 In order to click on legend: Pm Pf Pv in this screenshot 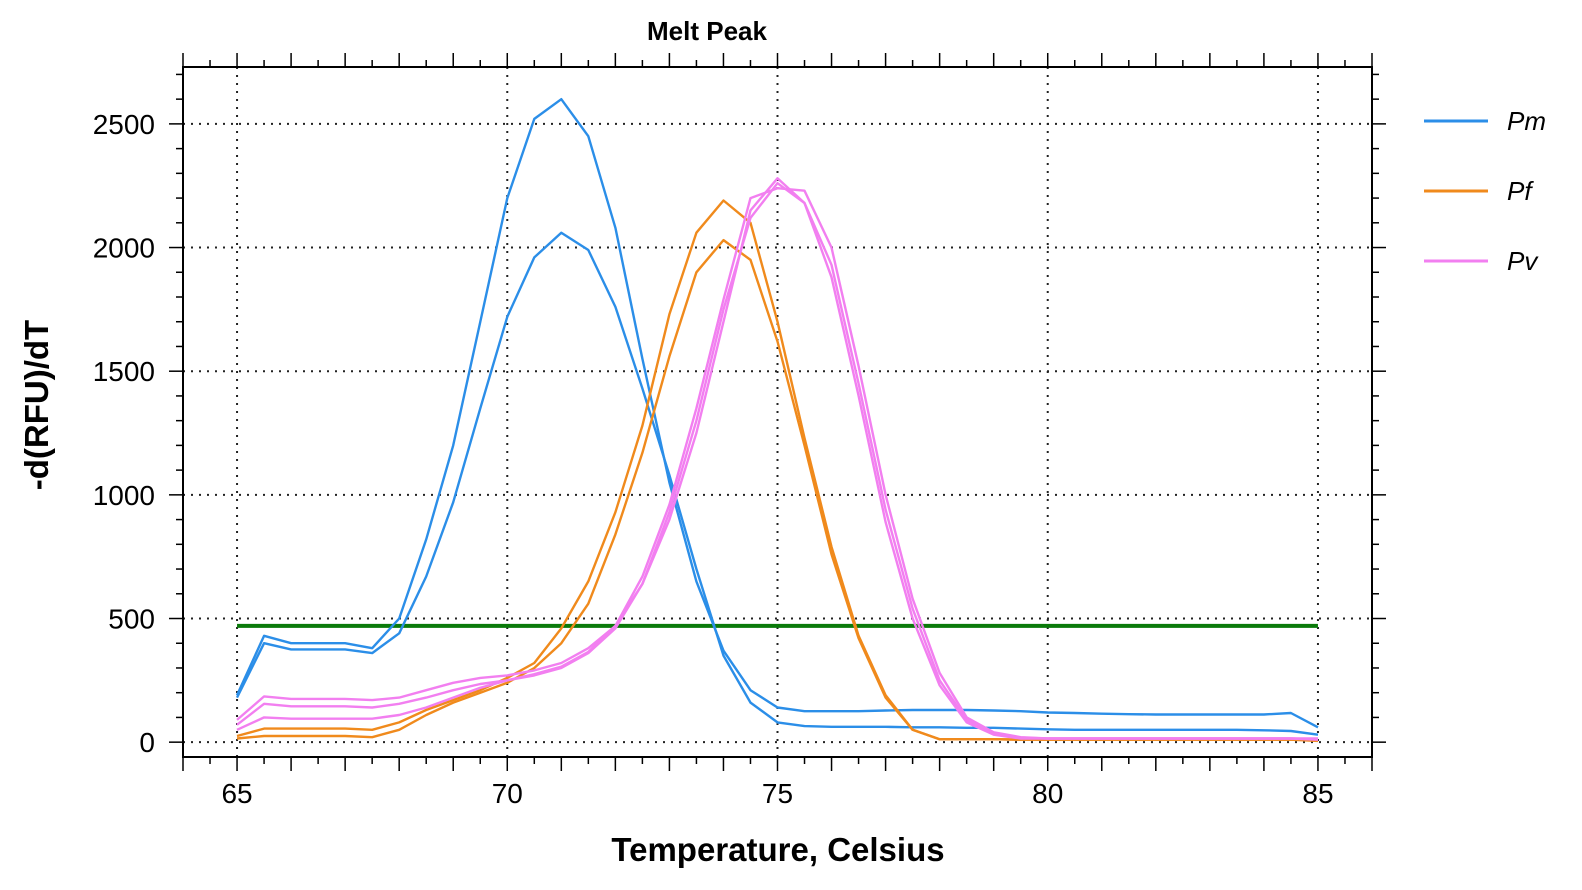, I will do `click(1485, 191)`.